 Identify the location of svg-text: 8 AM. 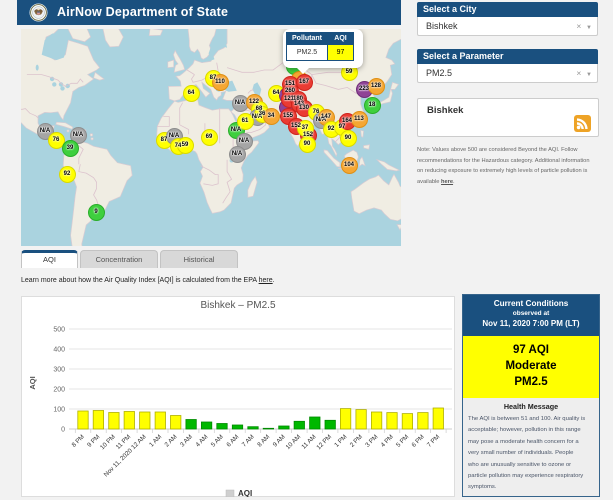
(263, 440).